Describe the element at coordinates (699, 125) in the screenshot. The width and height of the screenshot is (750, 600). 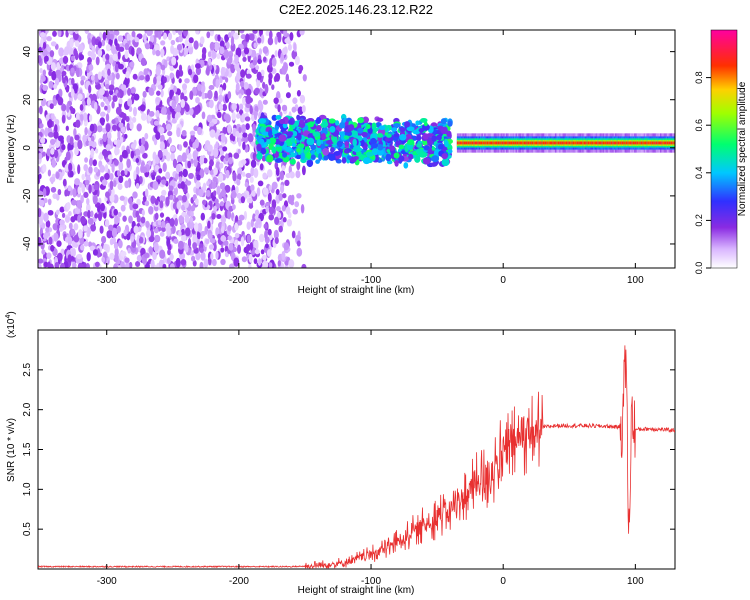
I see `colorbar-tick-label: 0.6` at that location.